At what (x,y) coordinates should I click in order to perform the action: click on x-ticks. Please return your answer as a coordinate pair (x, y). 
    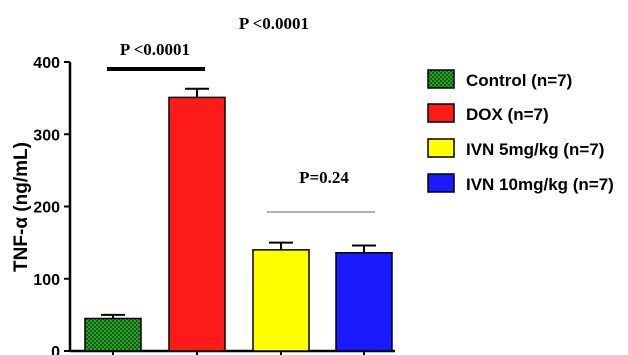
    Looking at the image, I should click on (238, 353).